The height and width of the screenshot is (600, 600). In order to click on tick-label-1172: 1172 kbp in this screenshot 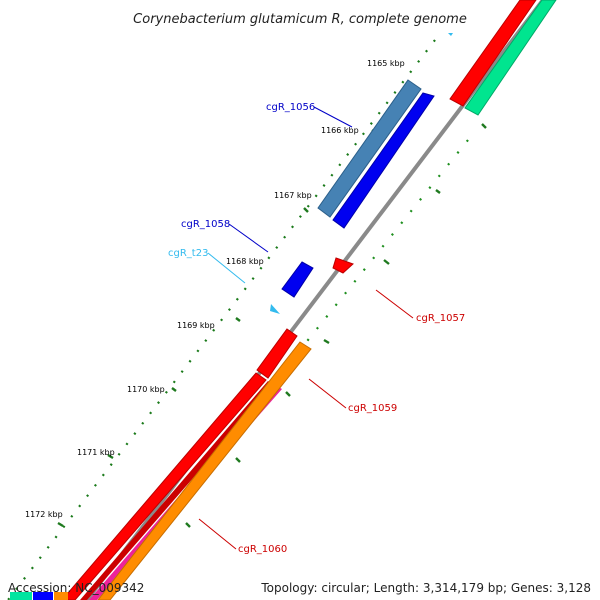, I will do `click(44, 514)`.